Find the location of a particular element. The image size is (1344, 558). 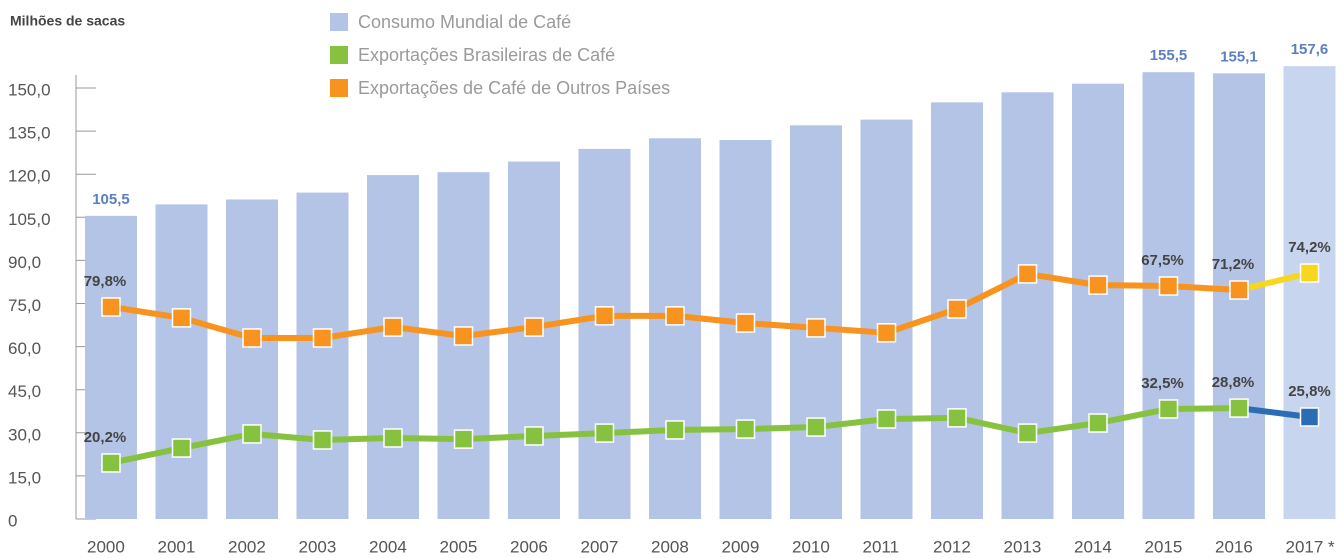

bar-label: 157,6 is located at coordinates (1310, 49).